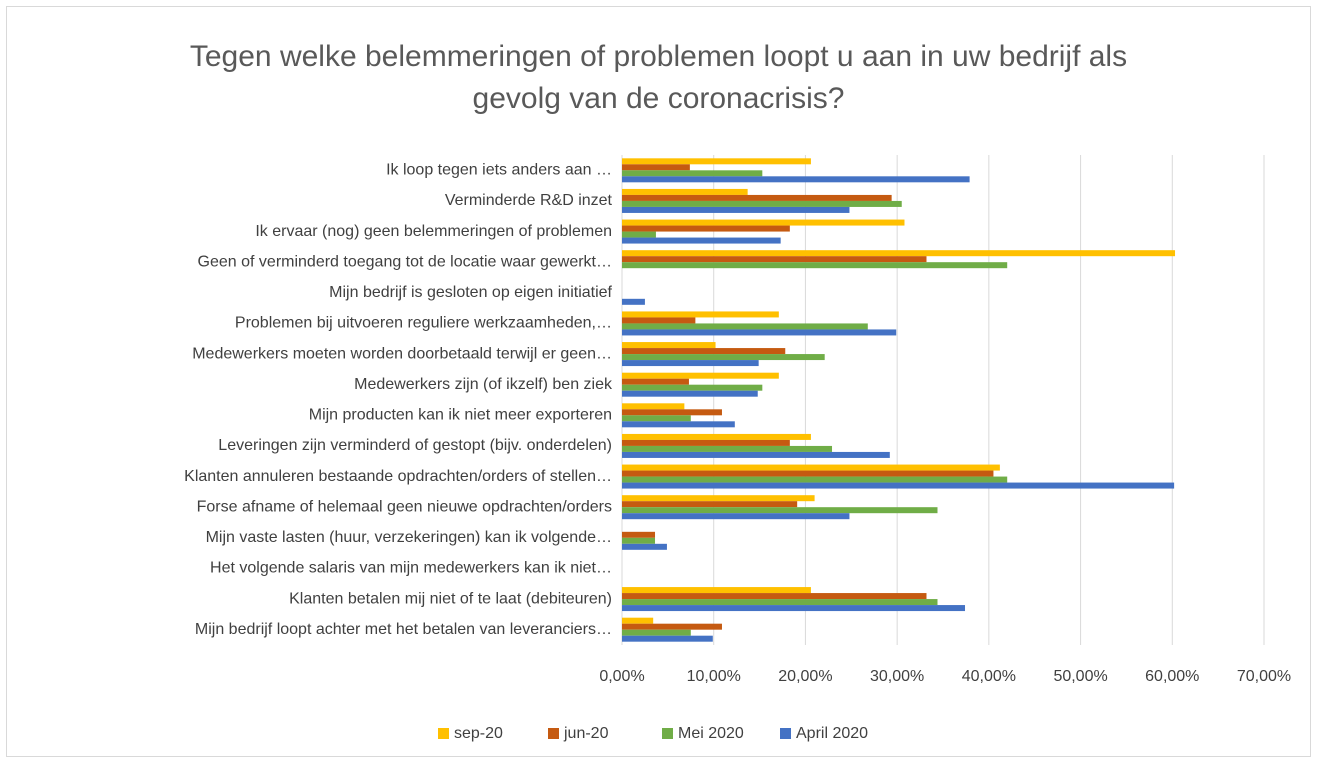 The image size is (1317, 763). What do you see at coordinates (989, 676) in the screenshot?
I see `x-tick-label: 40,00%` at bounding box center [989, 676].